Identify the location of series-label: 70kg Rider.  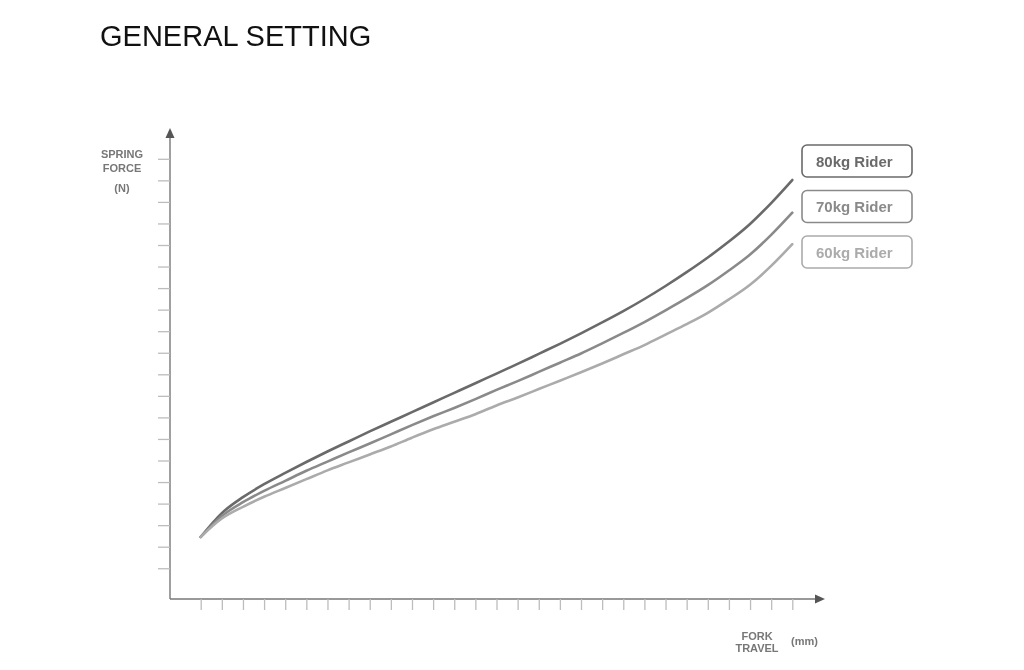
(854, 206).